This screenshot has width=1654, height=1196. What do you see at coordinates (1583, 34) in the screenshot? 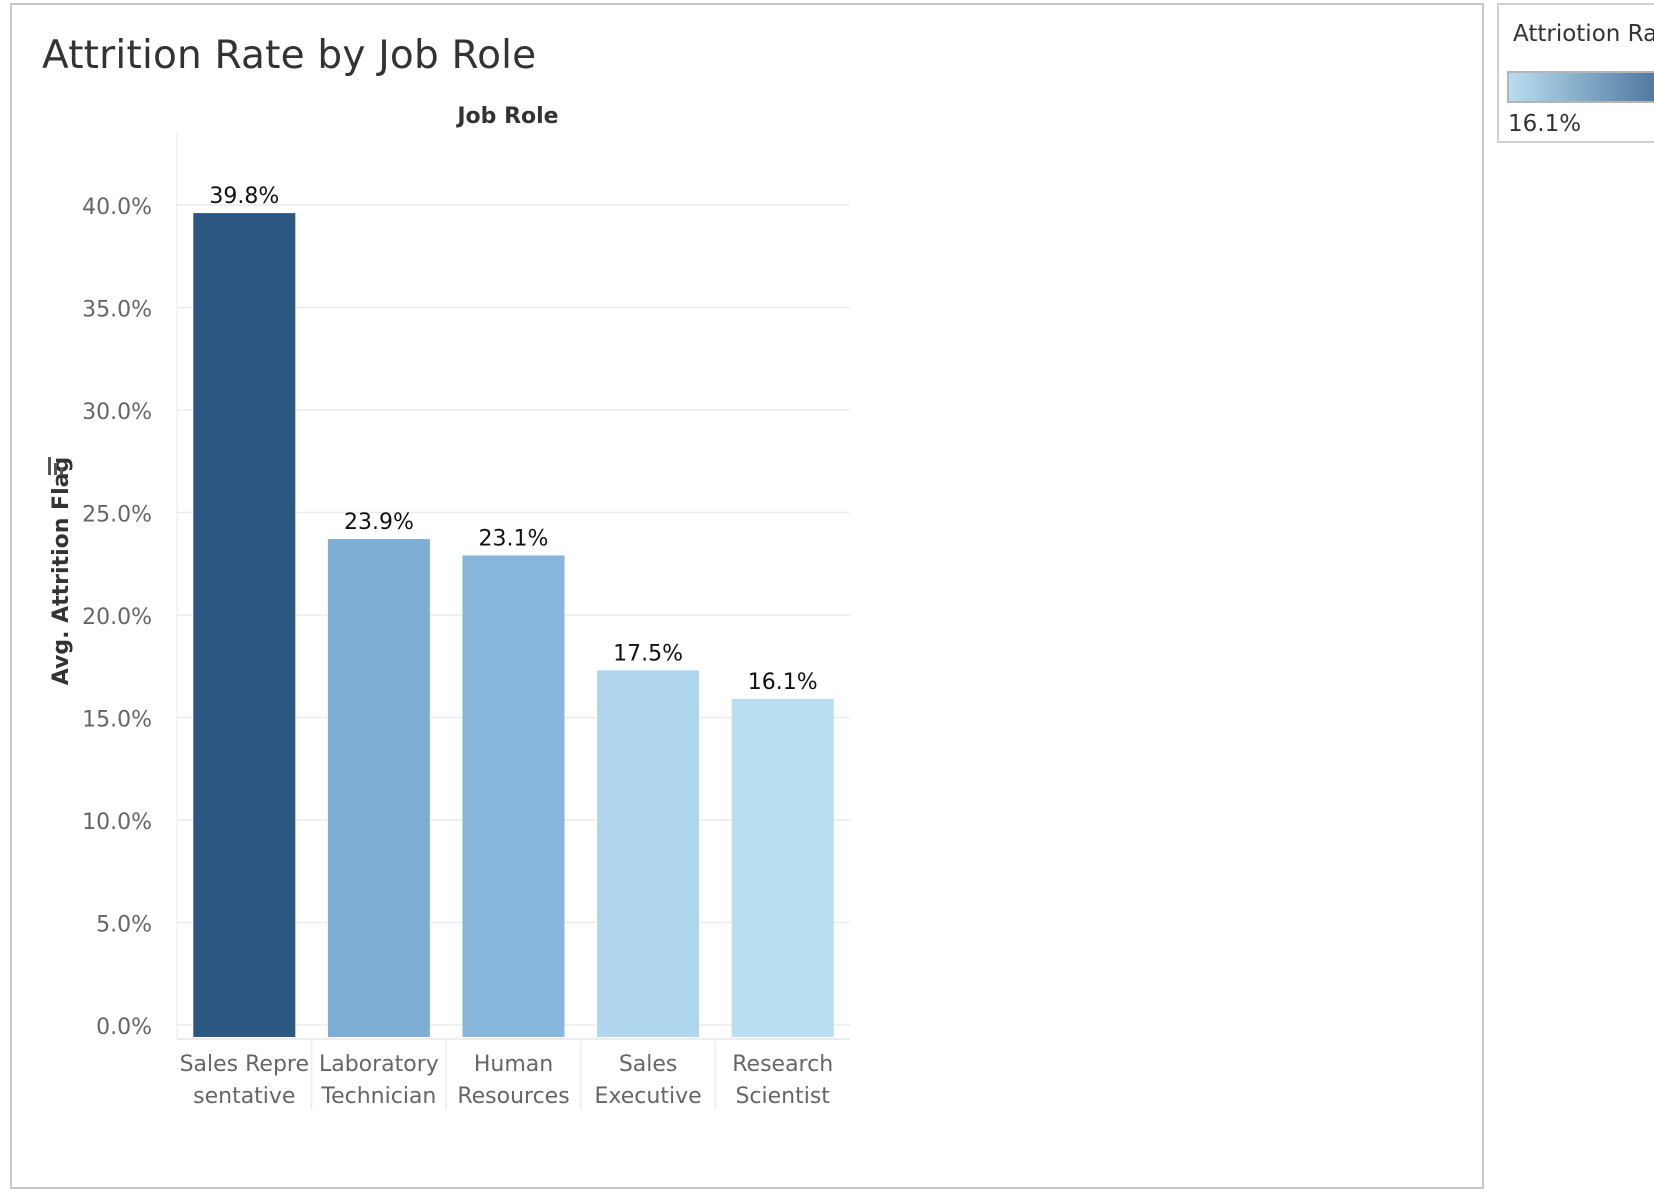
I see `legend-title: Attriotion Rate` at bounding box center [1583, 34].